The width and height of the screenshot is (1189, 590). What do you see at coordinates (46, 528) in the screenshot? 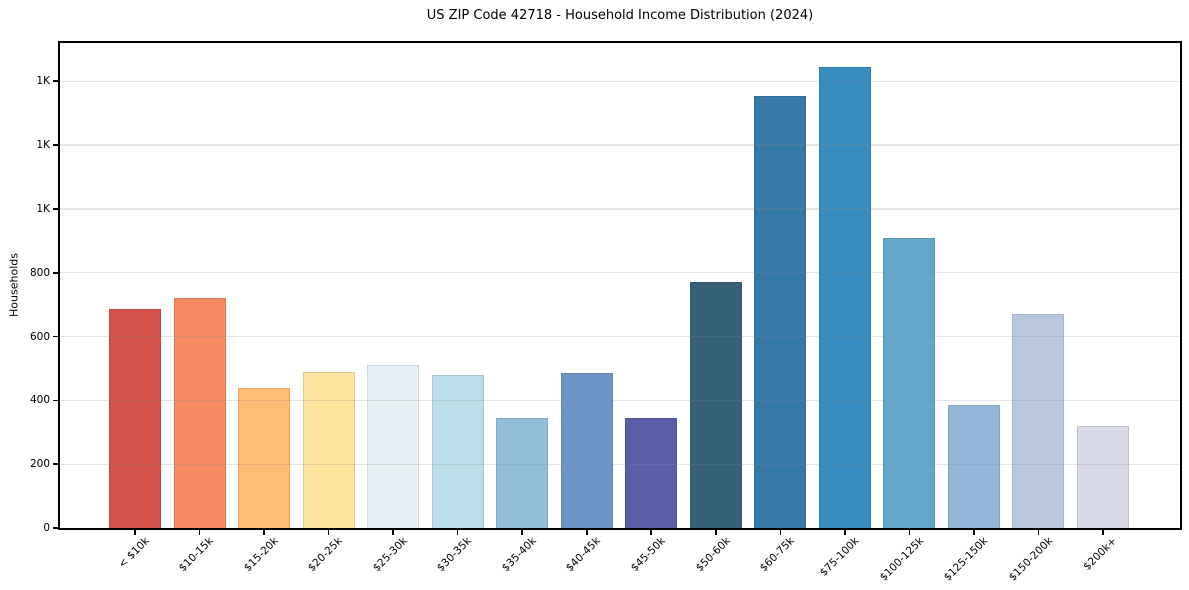
I see `y-tick-label: 0` at bounding box center [46, 528].